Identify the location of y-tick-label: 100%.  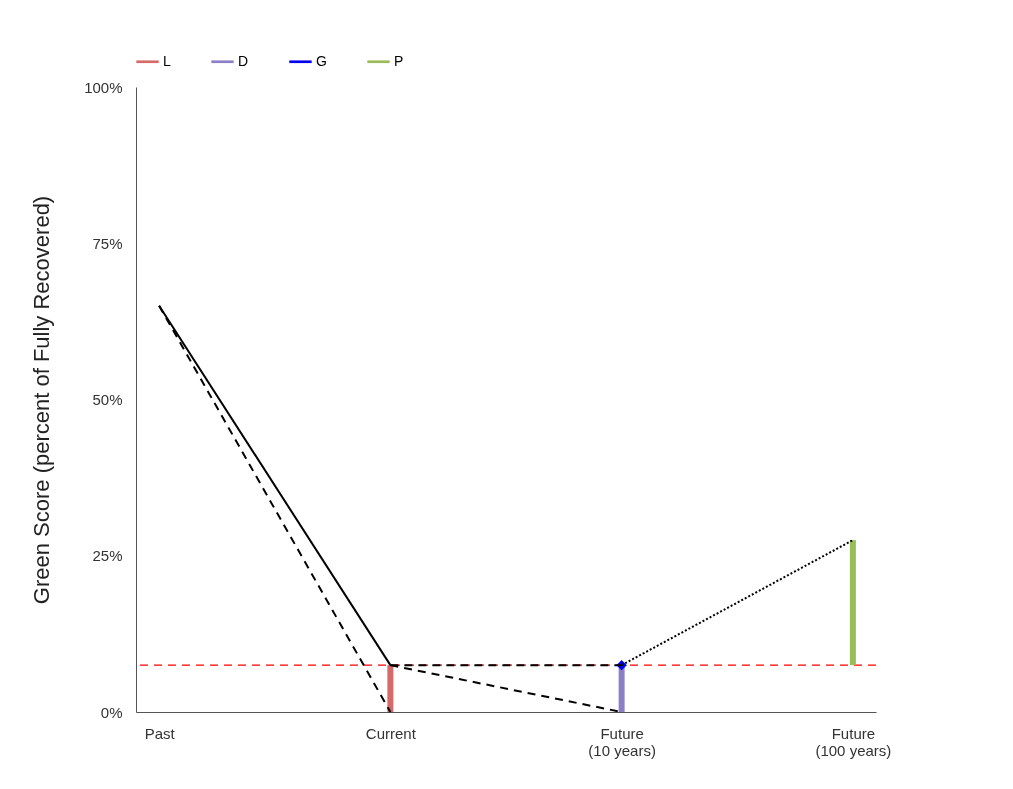
(103, 87).